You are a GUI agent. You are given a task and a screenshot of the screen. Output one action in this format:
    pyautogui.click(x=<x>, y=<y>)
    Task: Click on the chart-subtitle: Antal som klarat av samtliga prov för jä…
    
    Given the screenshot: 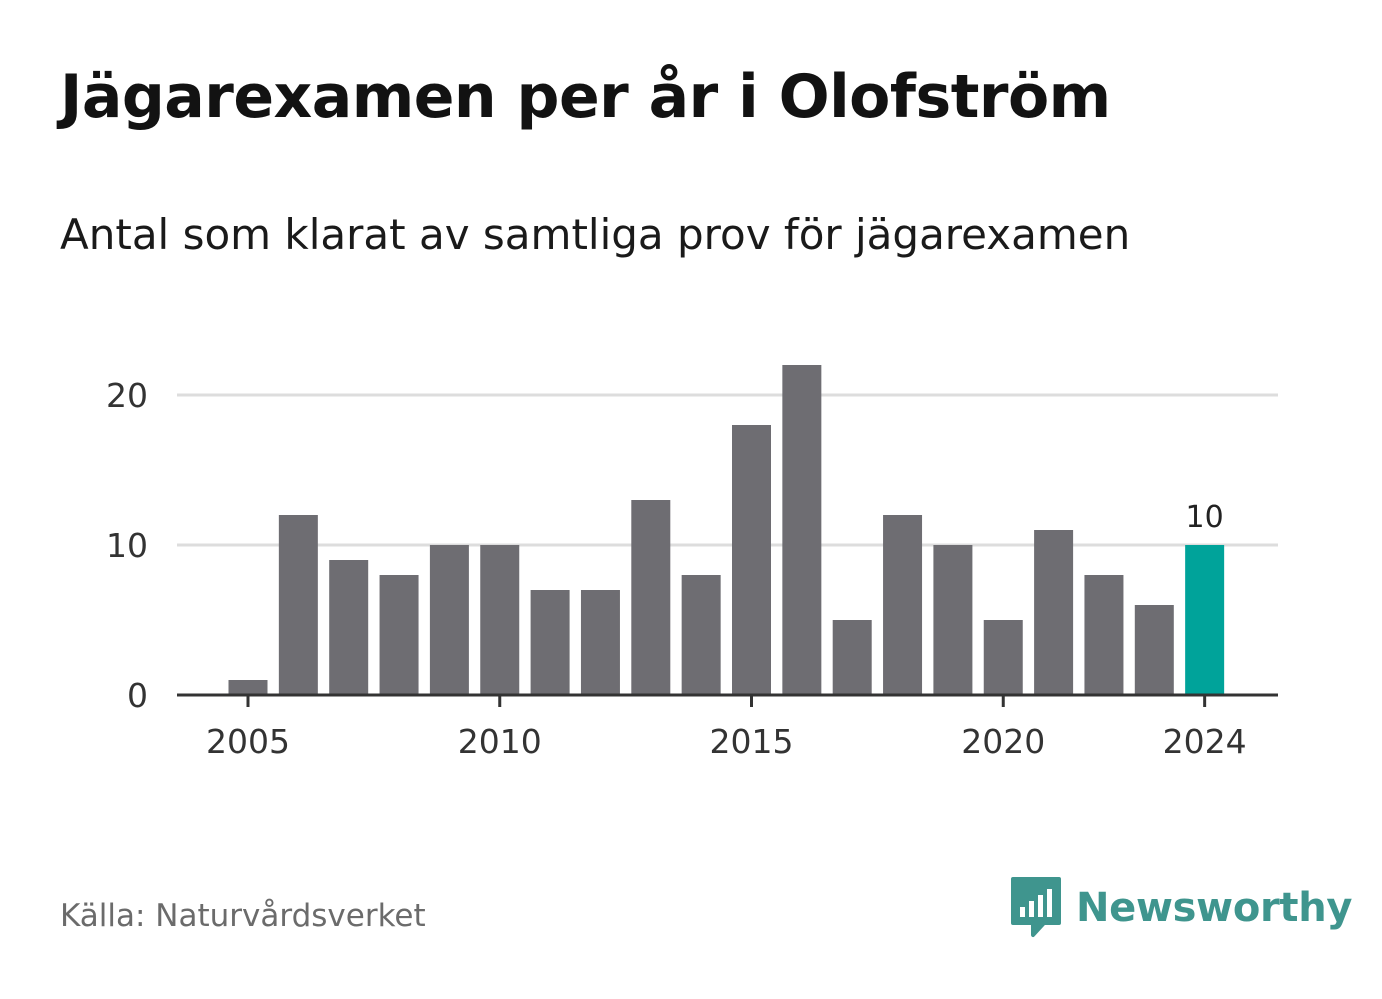 What is the action you would take?
    pyautogui.click(x=595, y=234)
    